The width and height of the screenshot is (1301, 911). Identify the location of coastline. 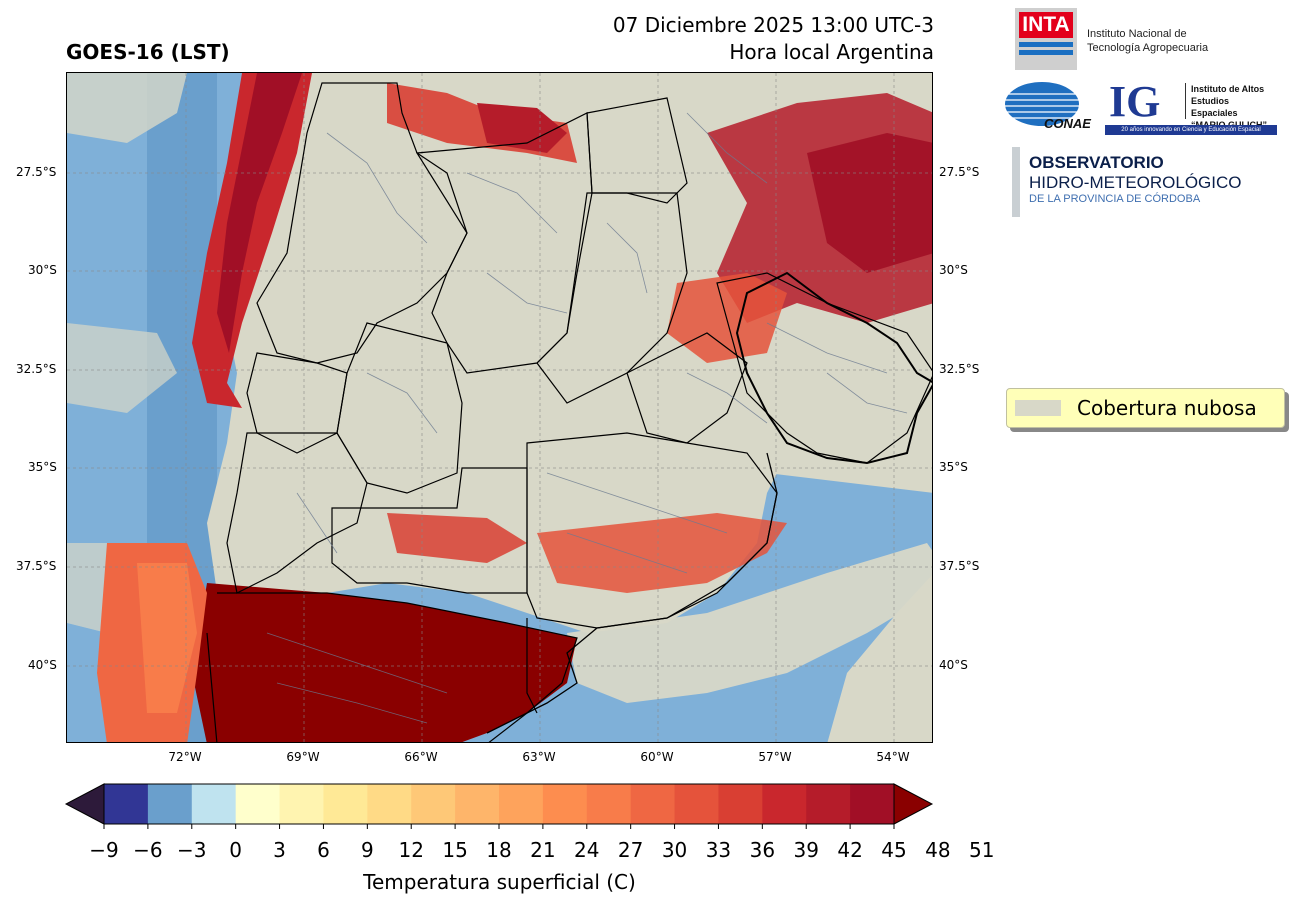
(632, 593).